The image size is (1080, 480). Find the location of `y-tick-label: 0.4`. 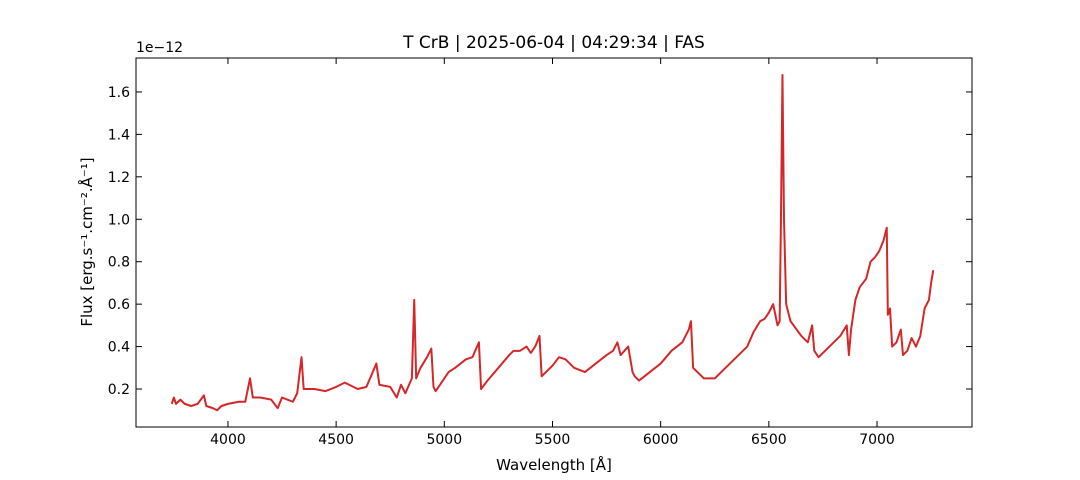

y-tick-label: 0.4 is located at coordinates (119, 348).